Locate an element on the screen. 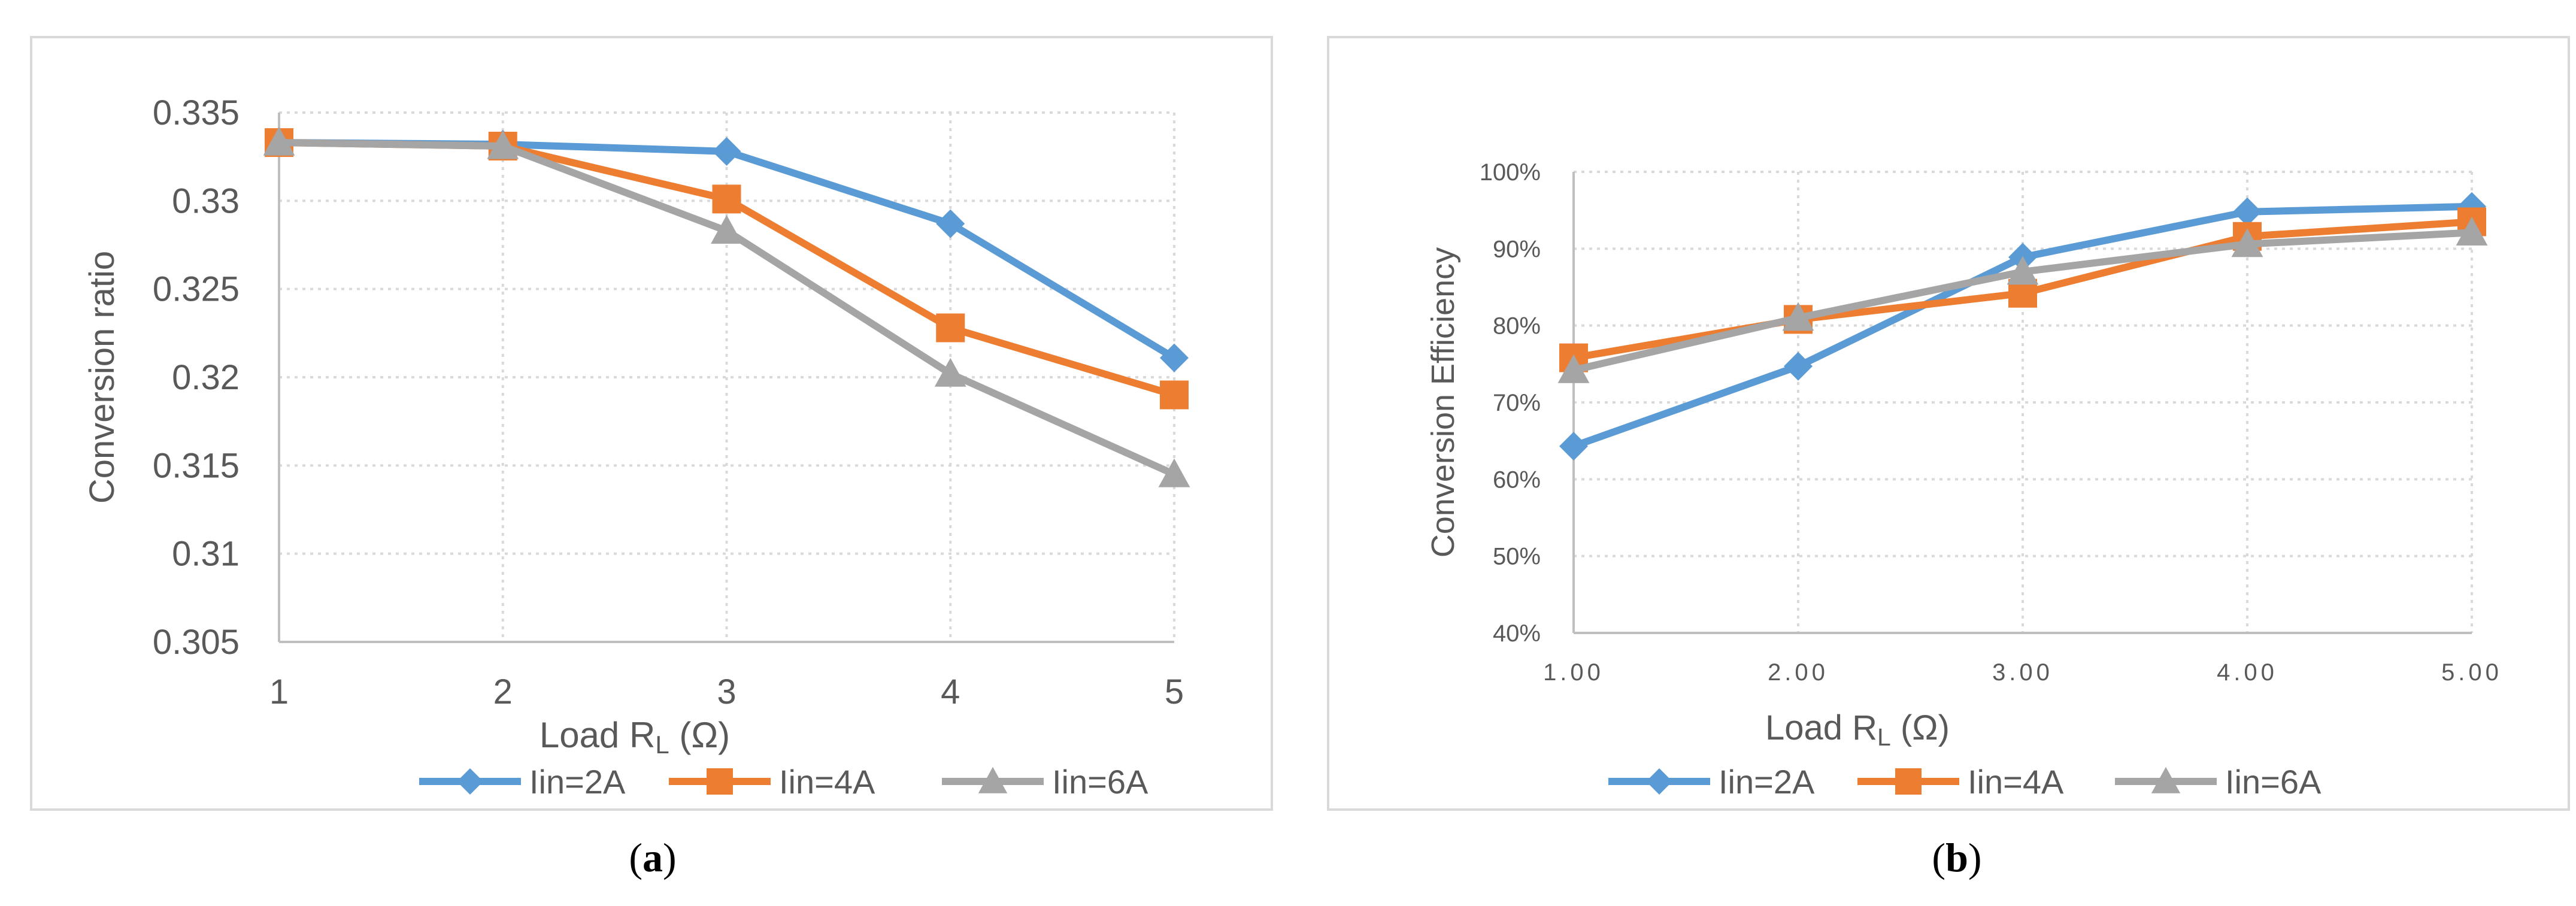  y-tick-label: 0.325 is located at coordinates (196, 289).